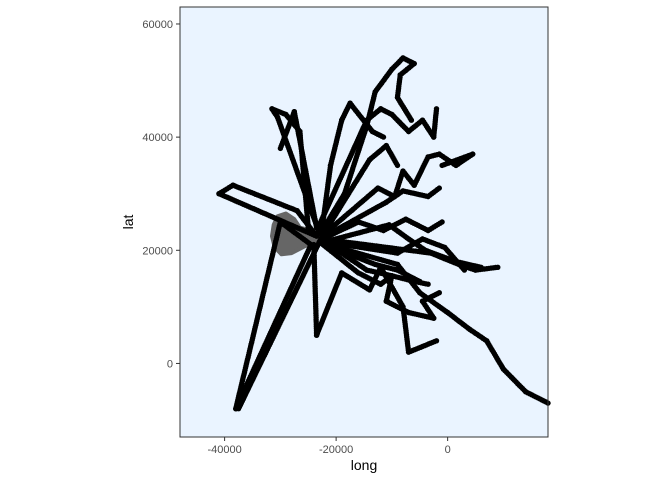  I want to click on y-tick-label: 20000, so click(157, 251).